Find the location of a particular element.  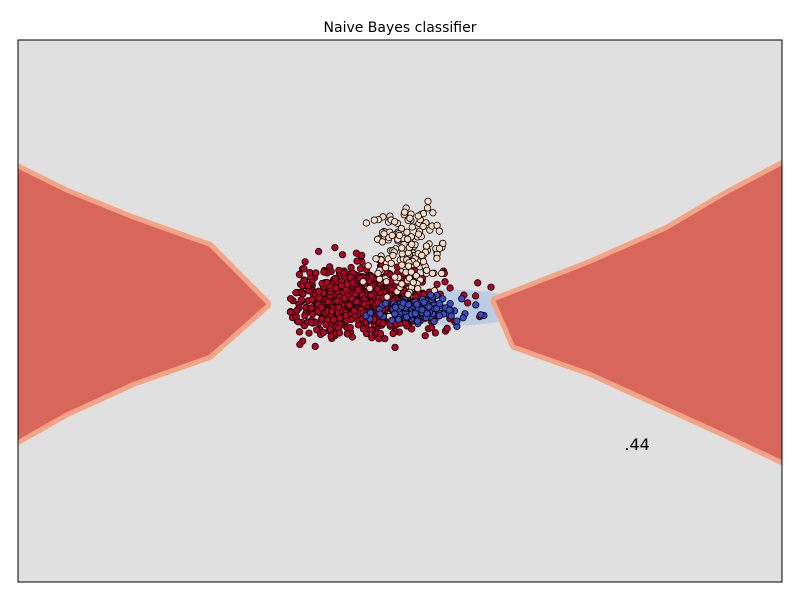

chart-title: Naive Bayes classifier is located at coordinates (400, 28).